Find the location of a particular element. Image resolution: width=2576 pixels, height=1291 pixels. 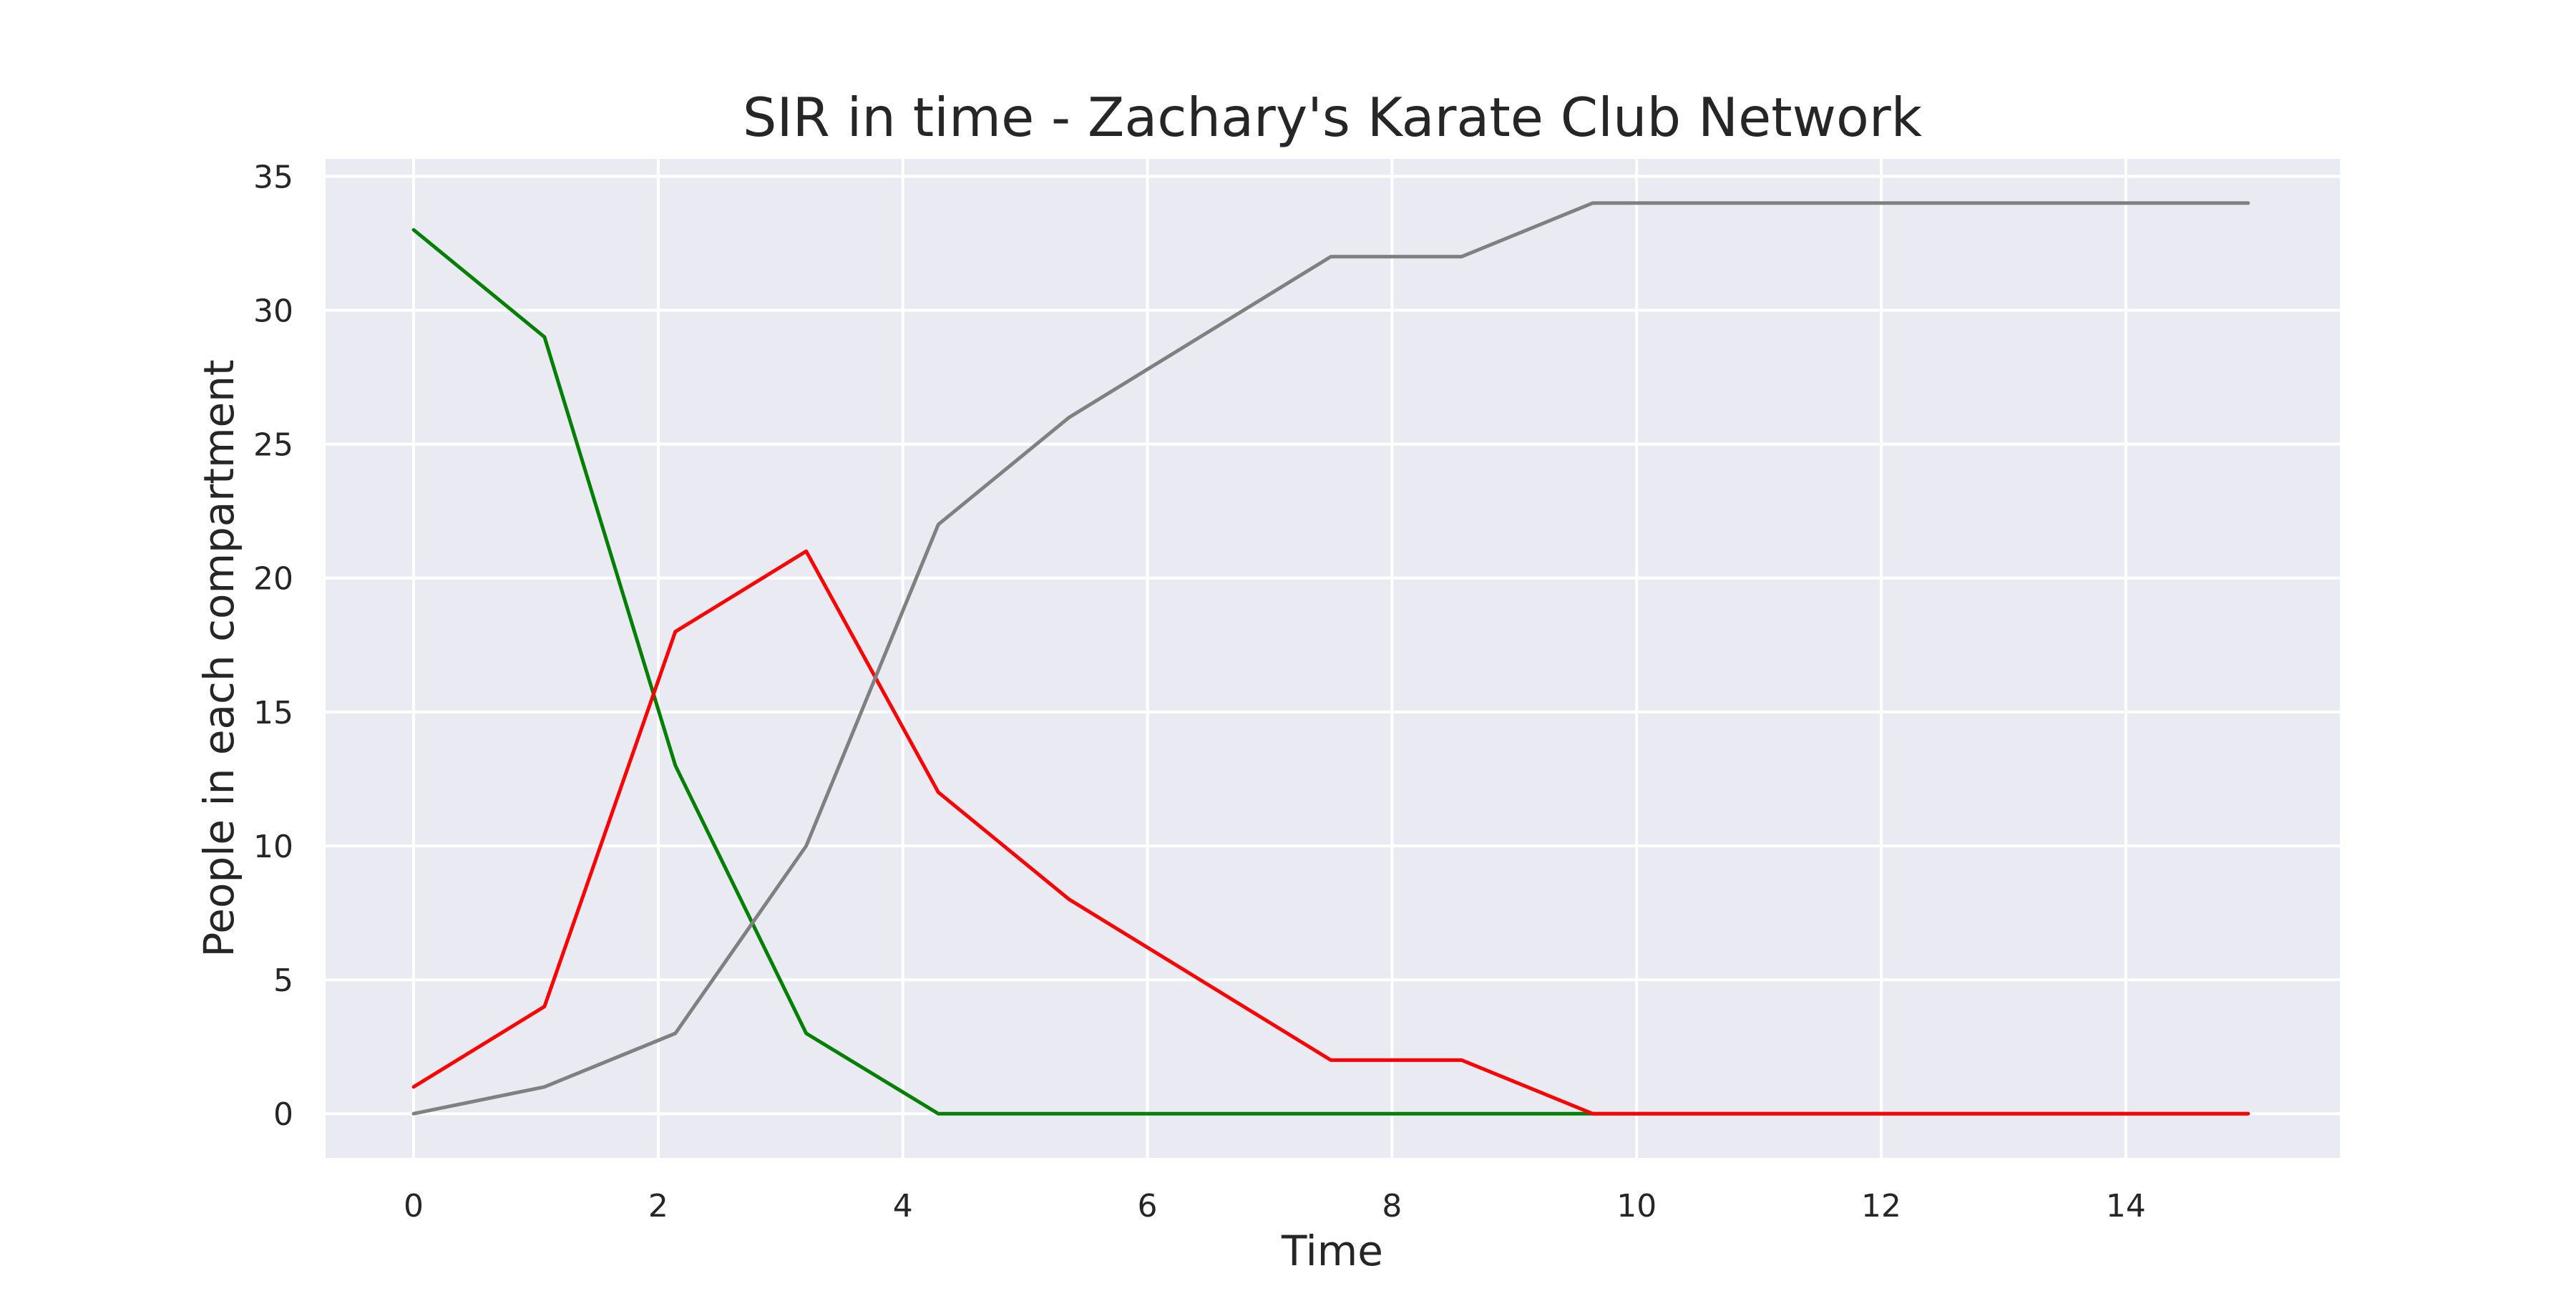

x-tick-label: 8 is located at coordinates (1392, 1206).